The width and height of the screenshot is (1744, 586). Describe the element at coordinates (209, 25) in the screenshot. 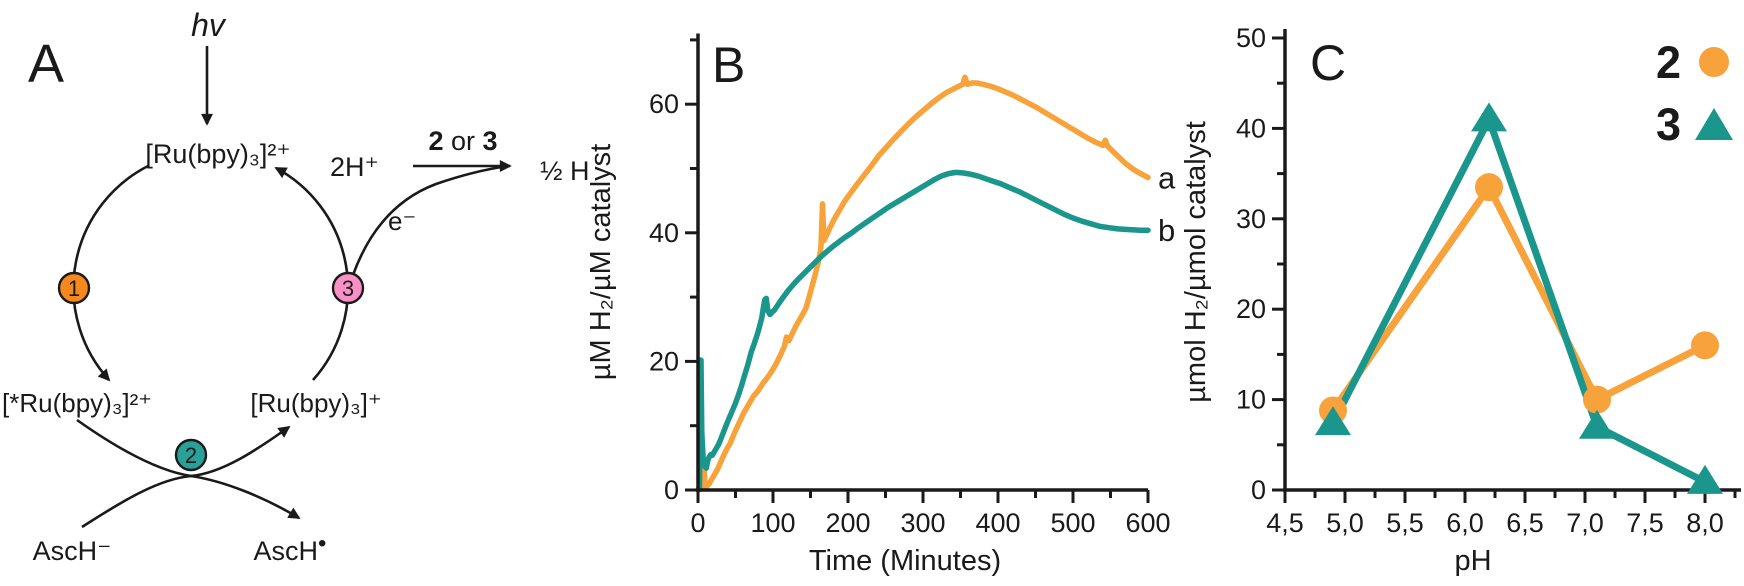

I see `photon-label: hv` at that location.